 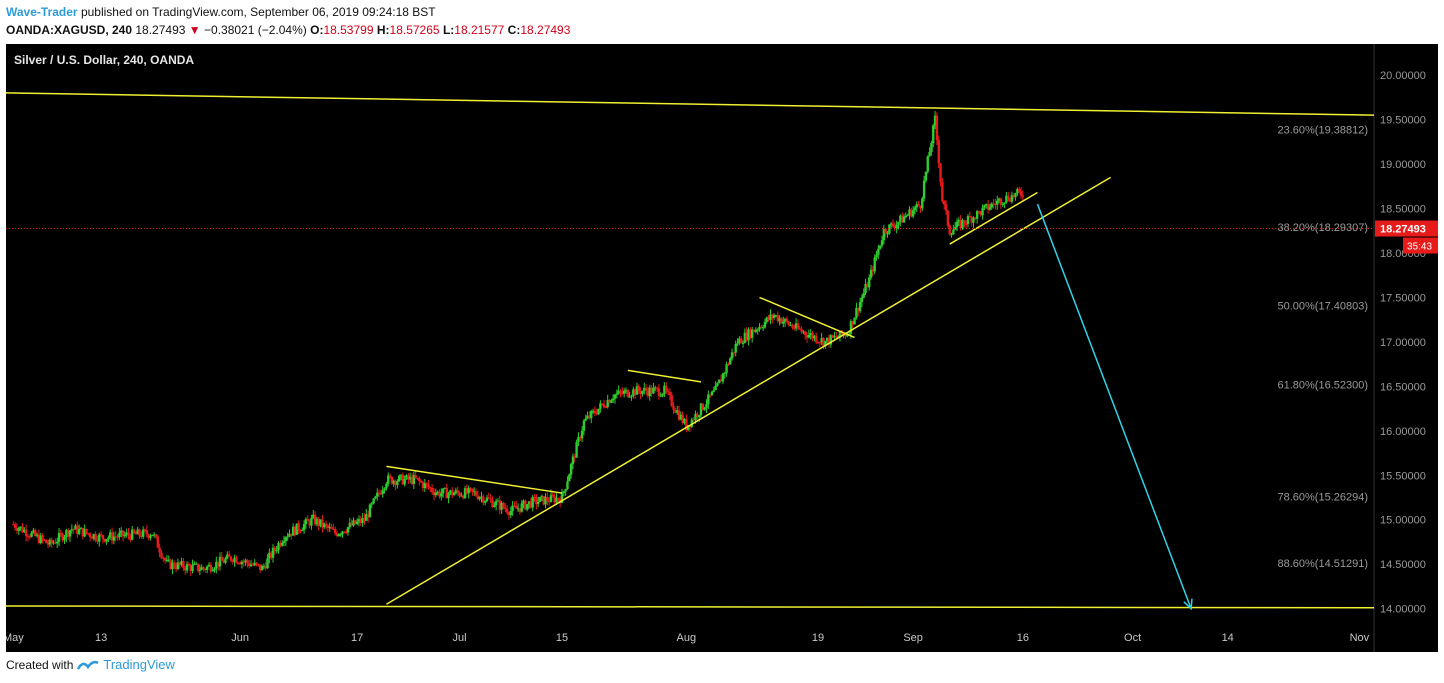 What do you see at coordinates (1403, 387) in the screenshot?
I see `y-tick-label: 16.50000` at bounding box center [1403, 387].